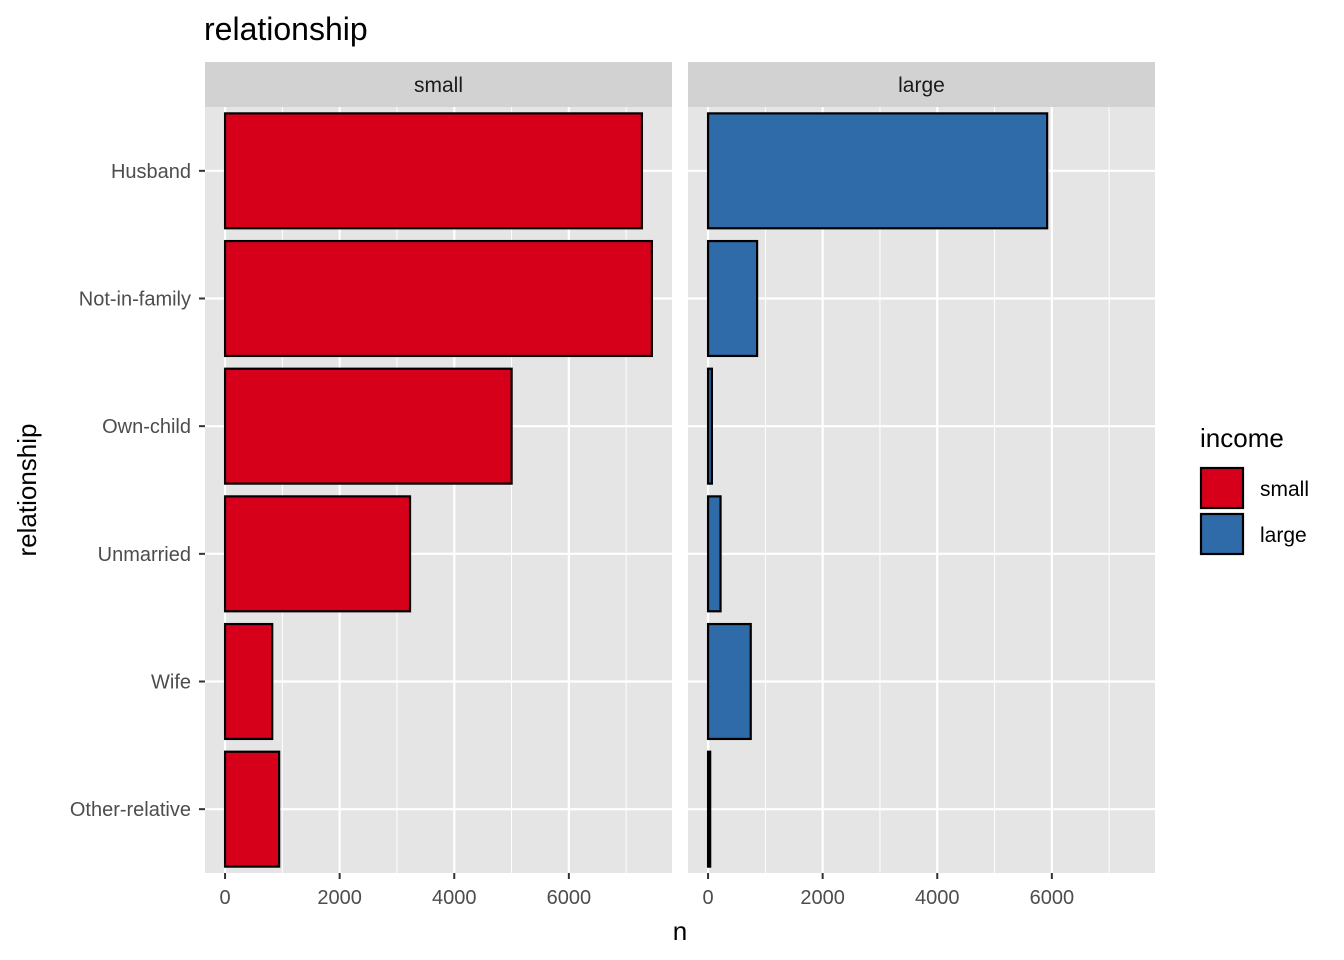  Describe the element at coordinates (438, 298) in the screenshot. I see `bar-small-not-in-family` at that location.